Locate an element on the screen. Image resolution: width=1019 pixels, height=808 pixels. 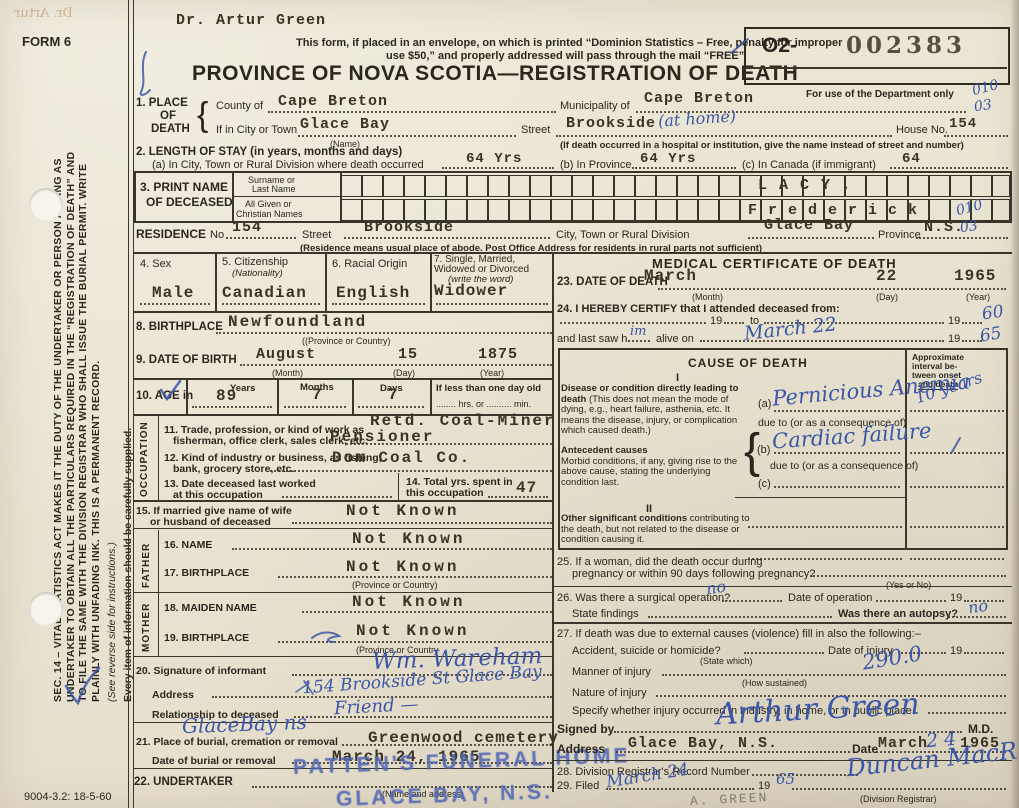
s14-label2: this occupation is located at coordinates (445, 493).